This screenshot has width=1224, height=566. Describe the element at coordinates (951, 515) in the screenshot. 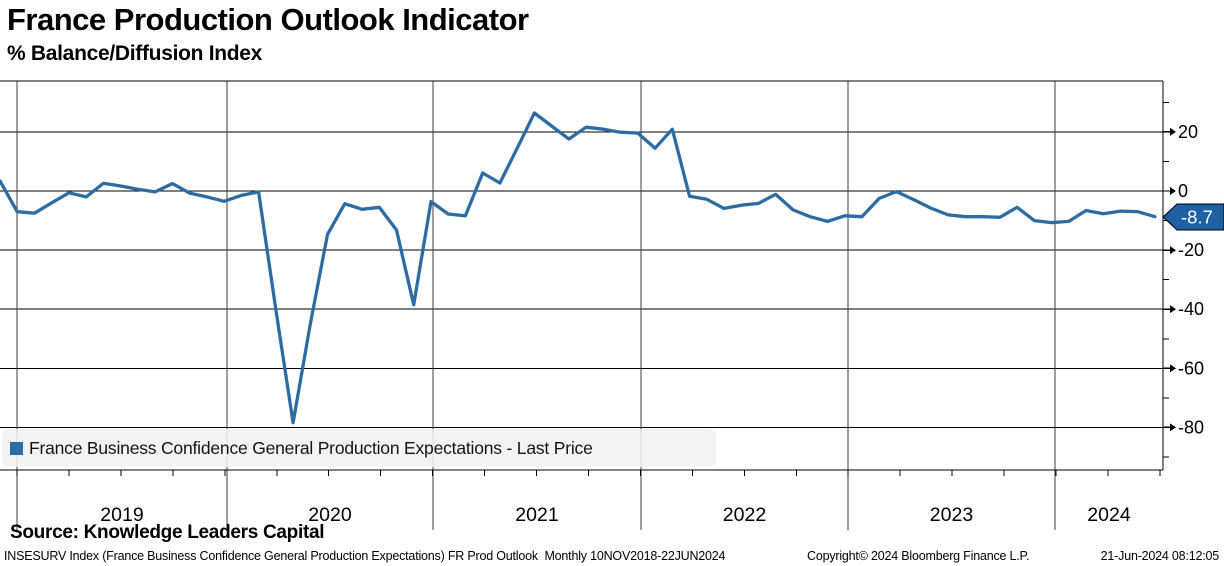

I see `x-axis-year-label: 2023` at that location.